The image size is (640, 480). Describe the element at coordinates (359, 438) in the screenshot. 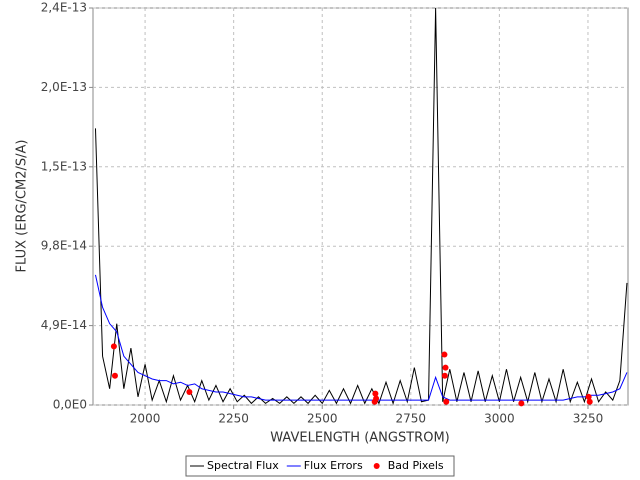

I see `x-axis-label: WAVELENGTH (ANGSTROM)` at that location.